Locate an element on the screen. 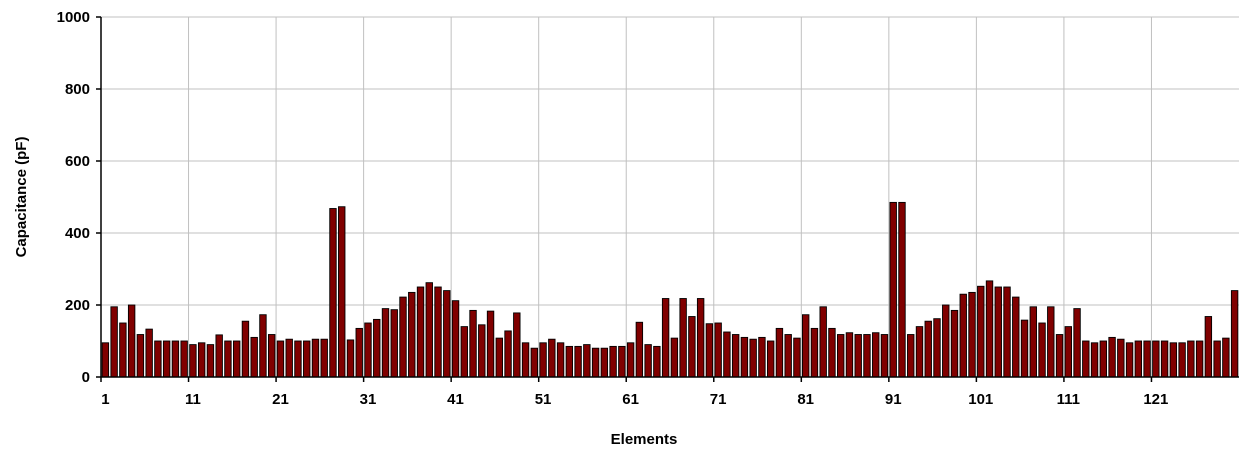 This screenshot has width=1239, height=450. x-tick-label: 71 is located at coordinates (718, 399).